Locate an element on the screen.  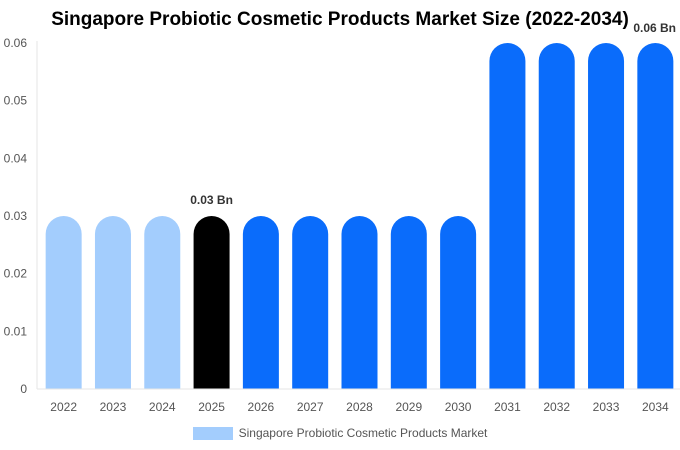
y-tick-label: 0.06 is located at coordinates (16, 43).